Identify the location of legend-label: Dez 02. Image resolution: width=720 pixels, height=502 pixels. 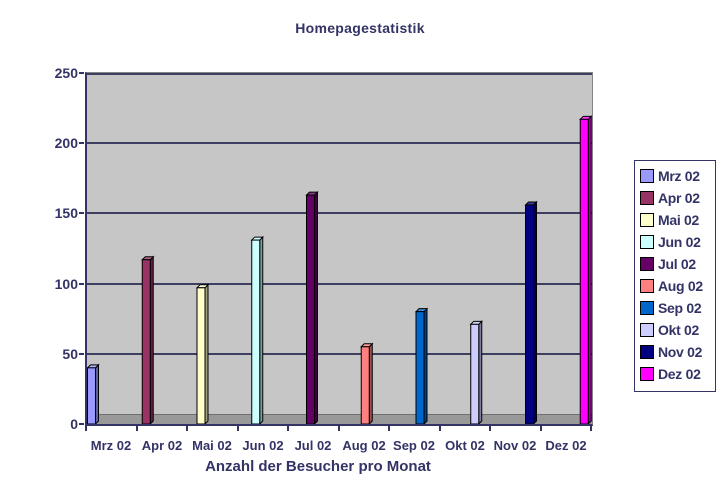
(679, 374).